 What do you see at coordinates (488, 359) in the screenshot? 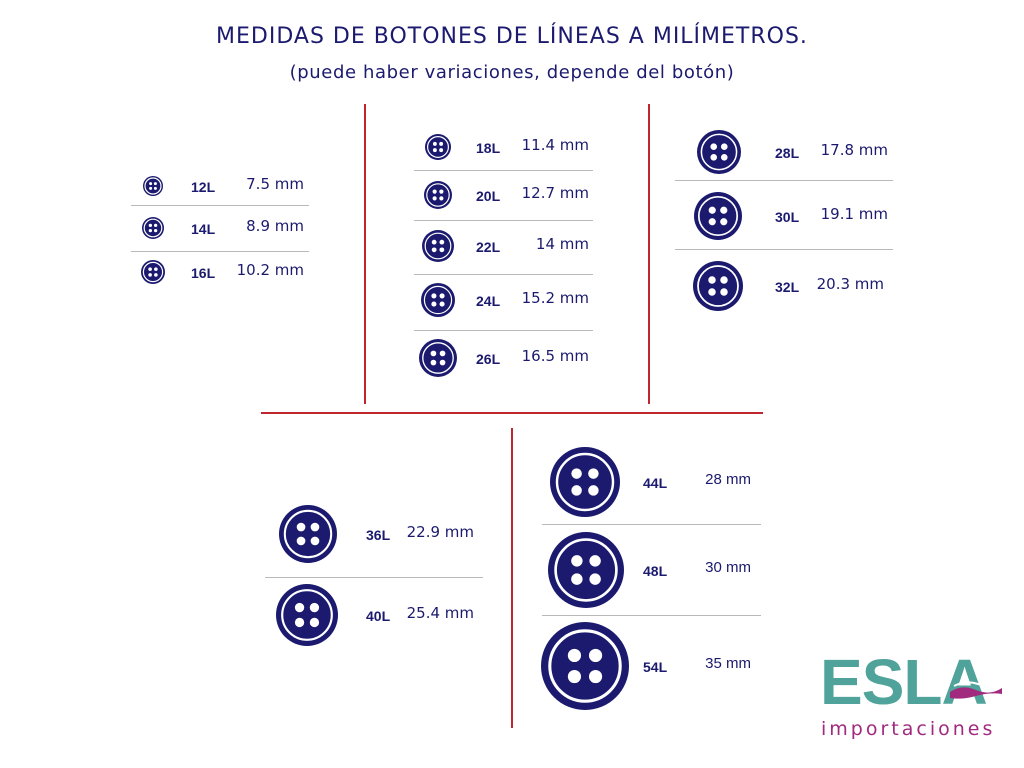
I see `line-size-label: 26L` at bounding box center [488, 359].